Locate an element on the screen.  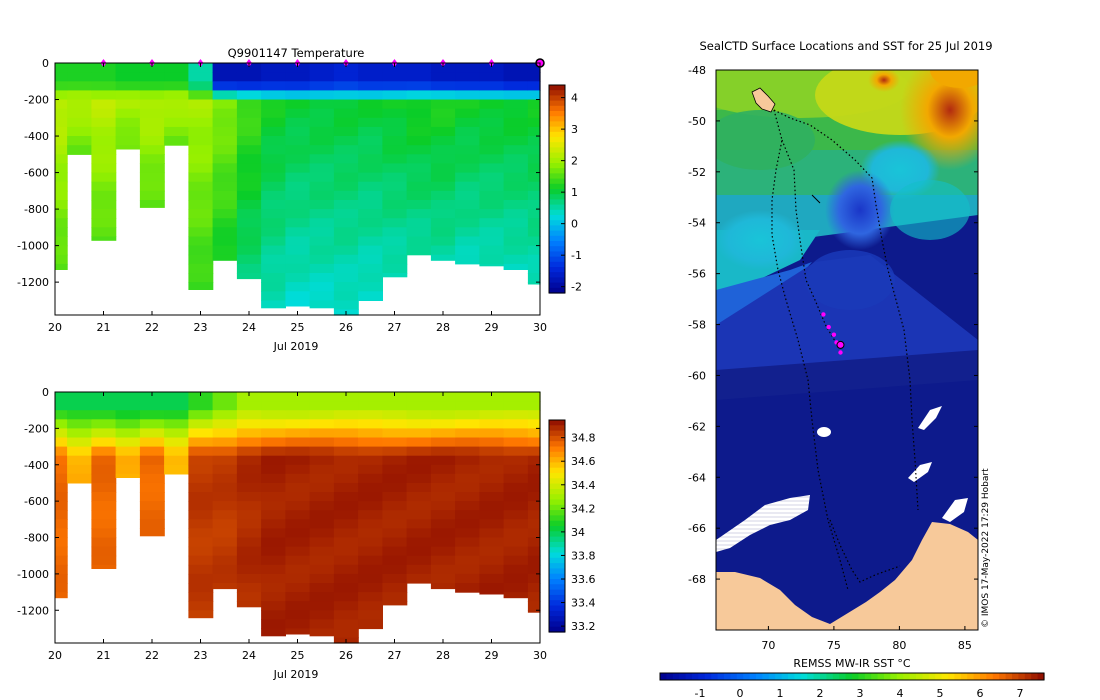
sal-cells-cell-d26.5-l16 is located at coordinates (370, 542).